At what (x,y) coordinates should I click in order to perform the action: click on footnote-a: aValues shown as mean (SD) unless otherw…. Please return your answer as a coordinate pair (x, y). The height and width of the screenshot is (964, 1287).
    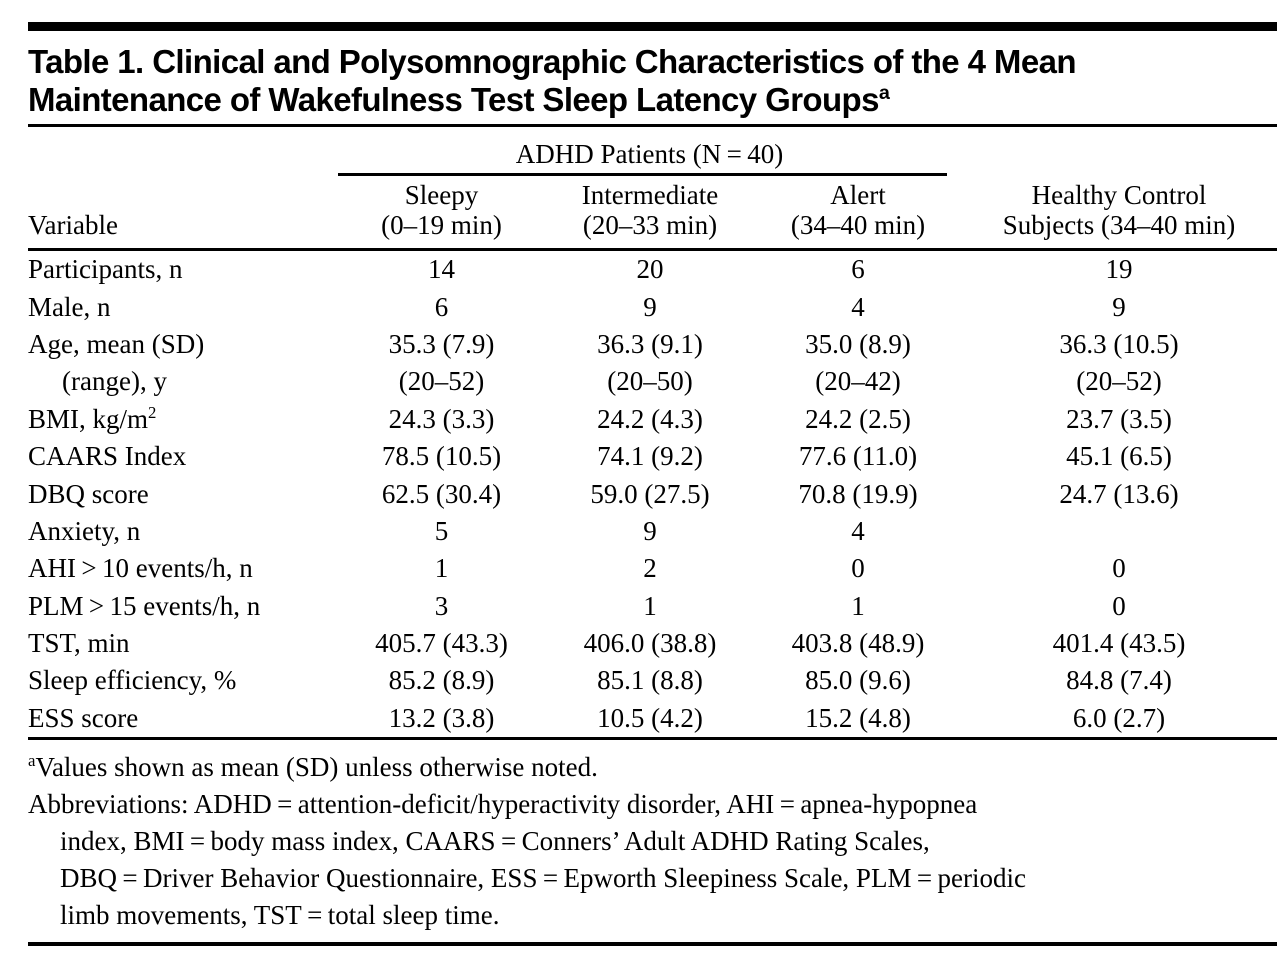
    Looking at the image, I should click on (652, 767).